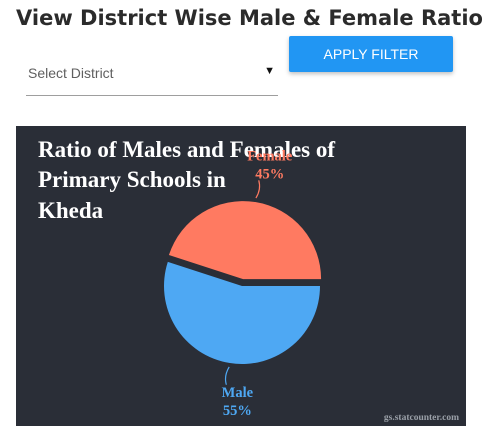 The image size is (487, 444). What do you see at coordinates (245, 240) in the screenshot?
I see `pie-slice-female` at bounding box center [245, 240].